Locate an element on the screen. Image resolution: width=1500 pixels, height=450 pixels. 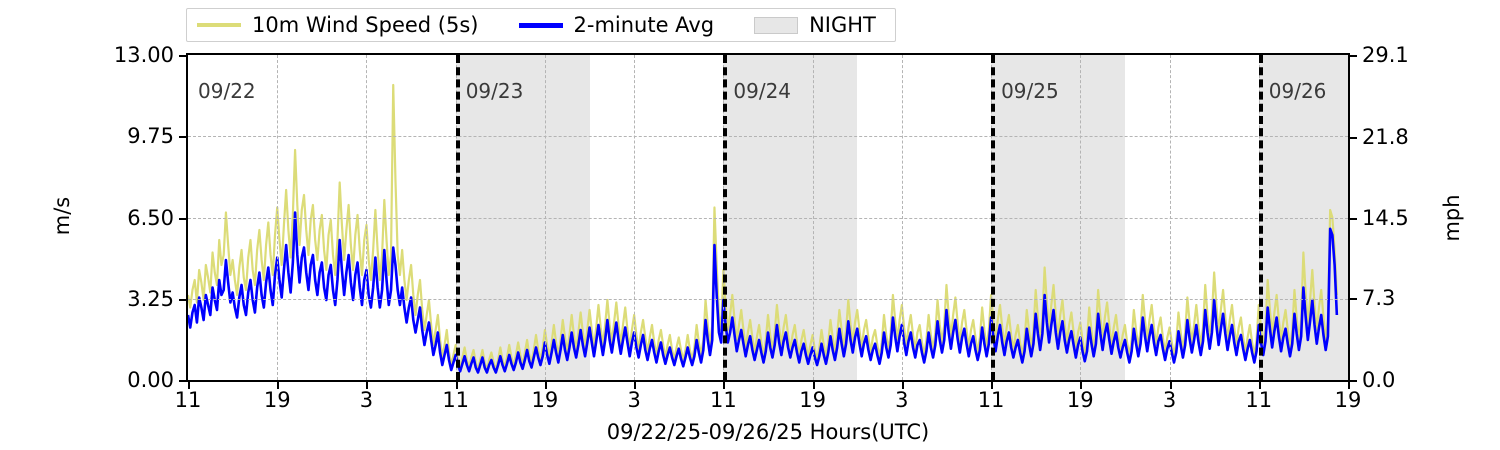
day-label: 09/22 is located at coordinates (227, 91).